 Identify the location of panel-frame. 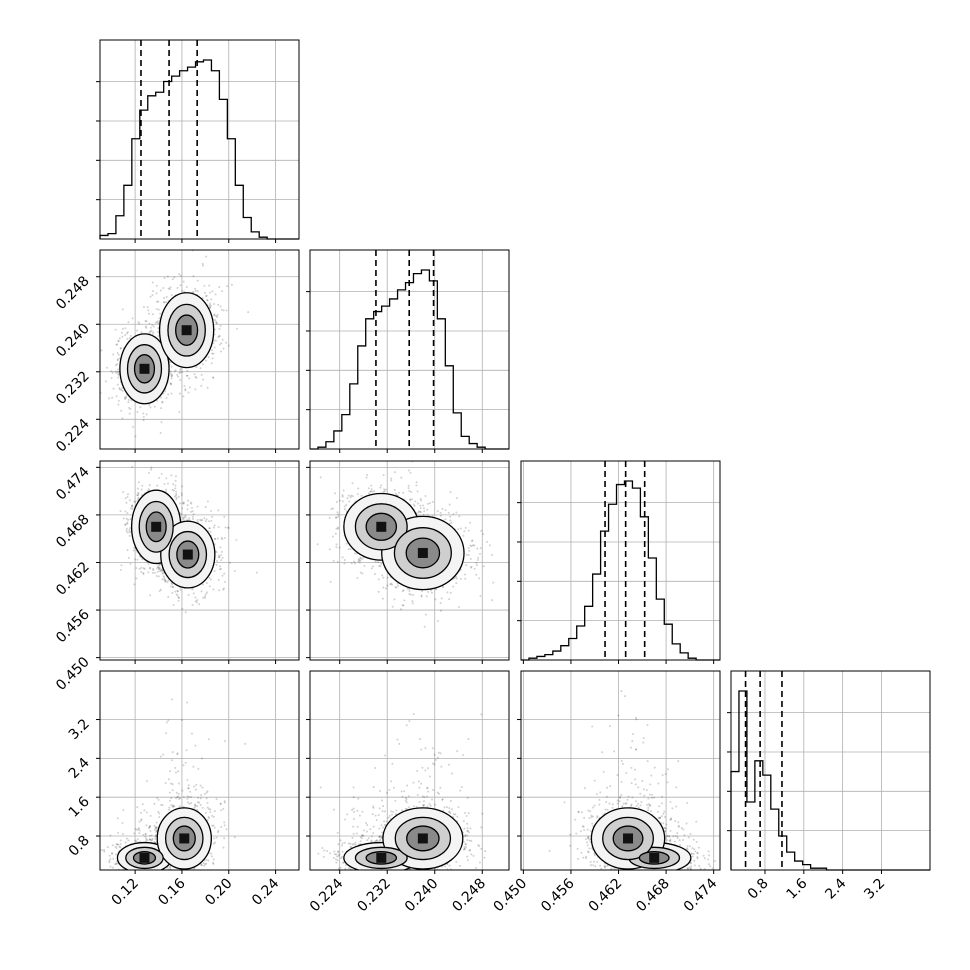
(409, 349).